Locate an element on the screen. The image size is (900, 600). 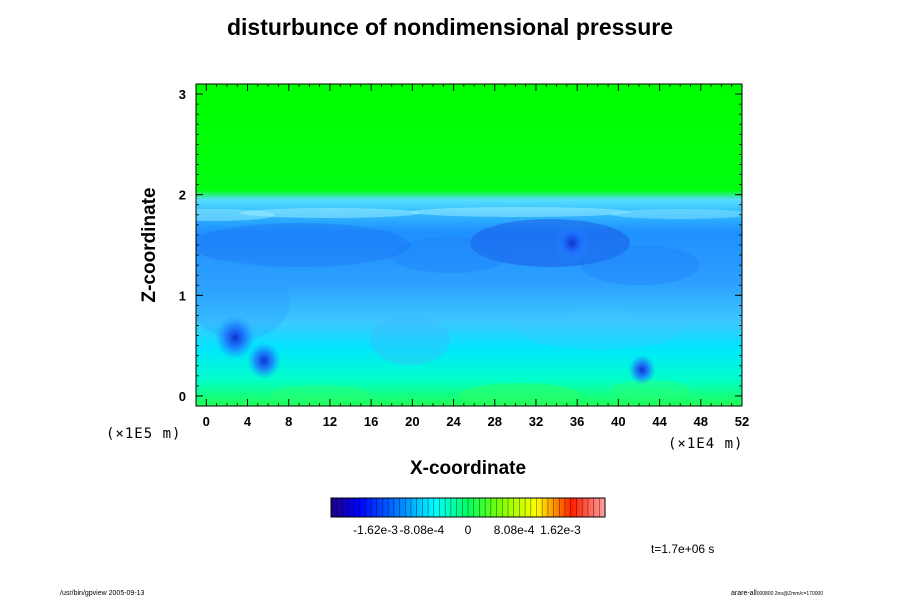
x-tick-label: 40 is located at coordinates (618, 421).